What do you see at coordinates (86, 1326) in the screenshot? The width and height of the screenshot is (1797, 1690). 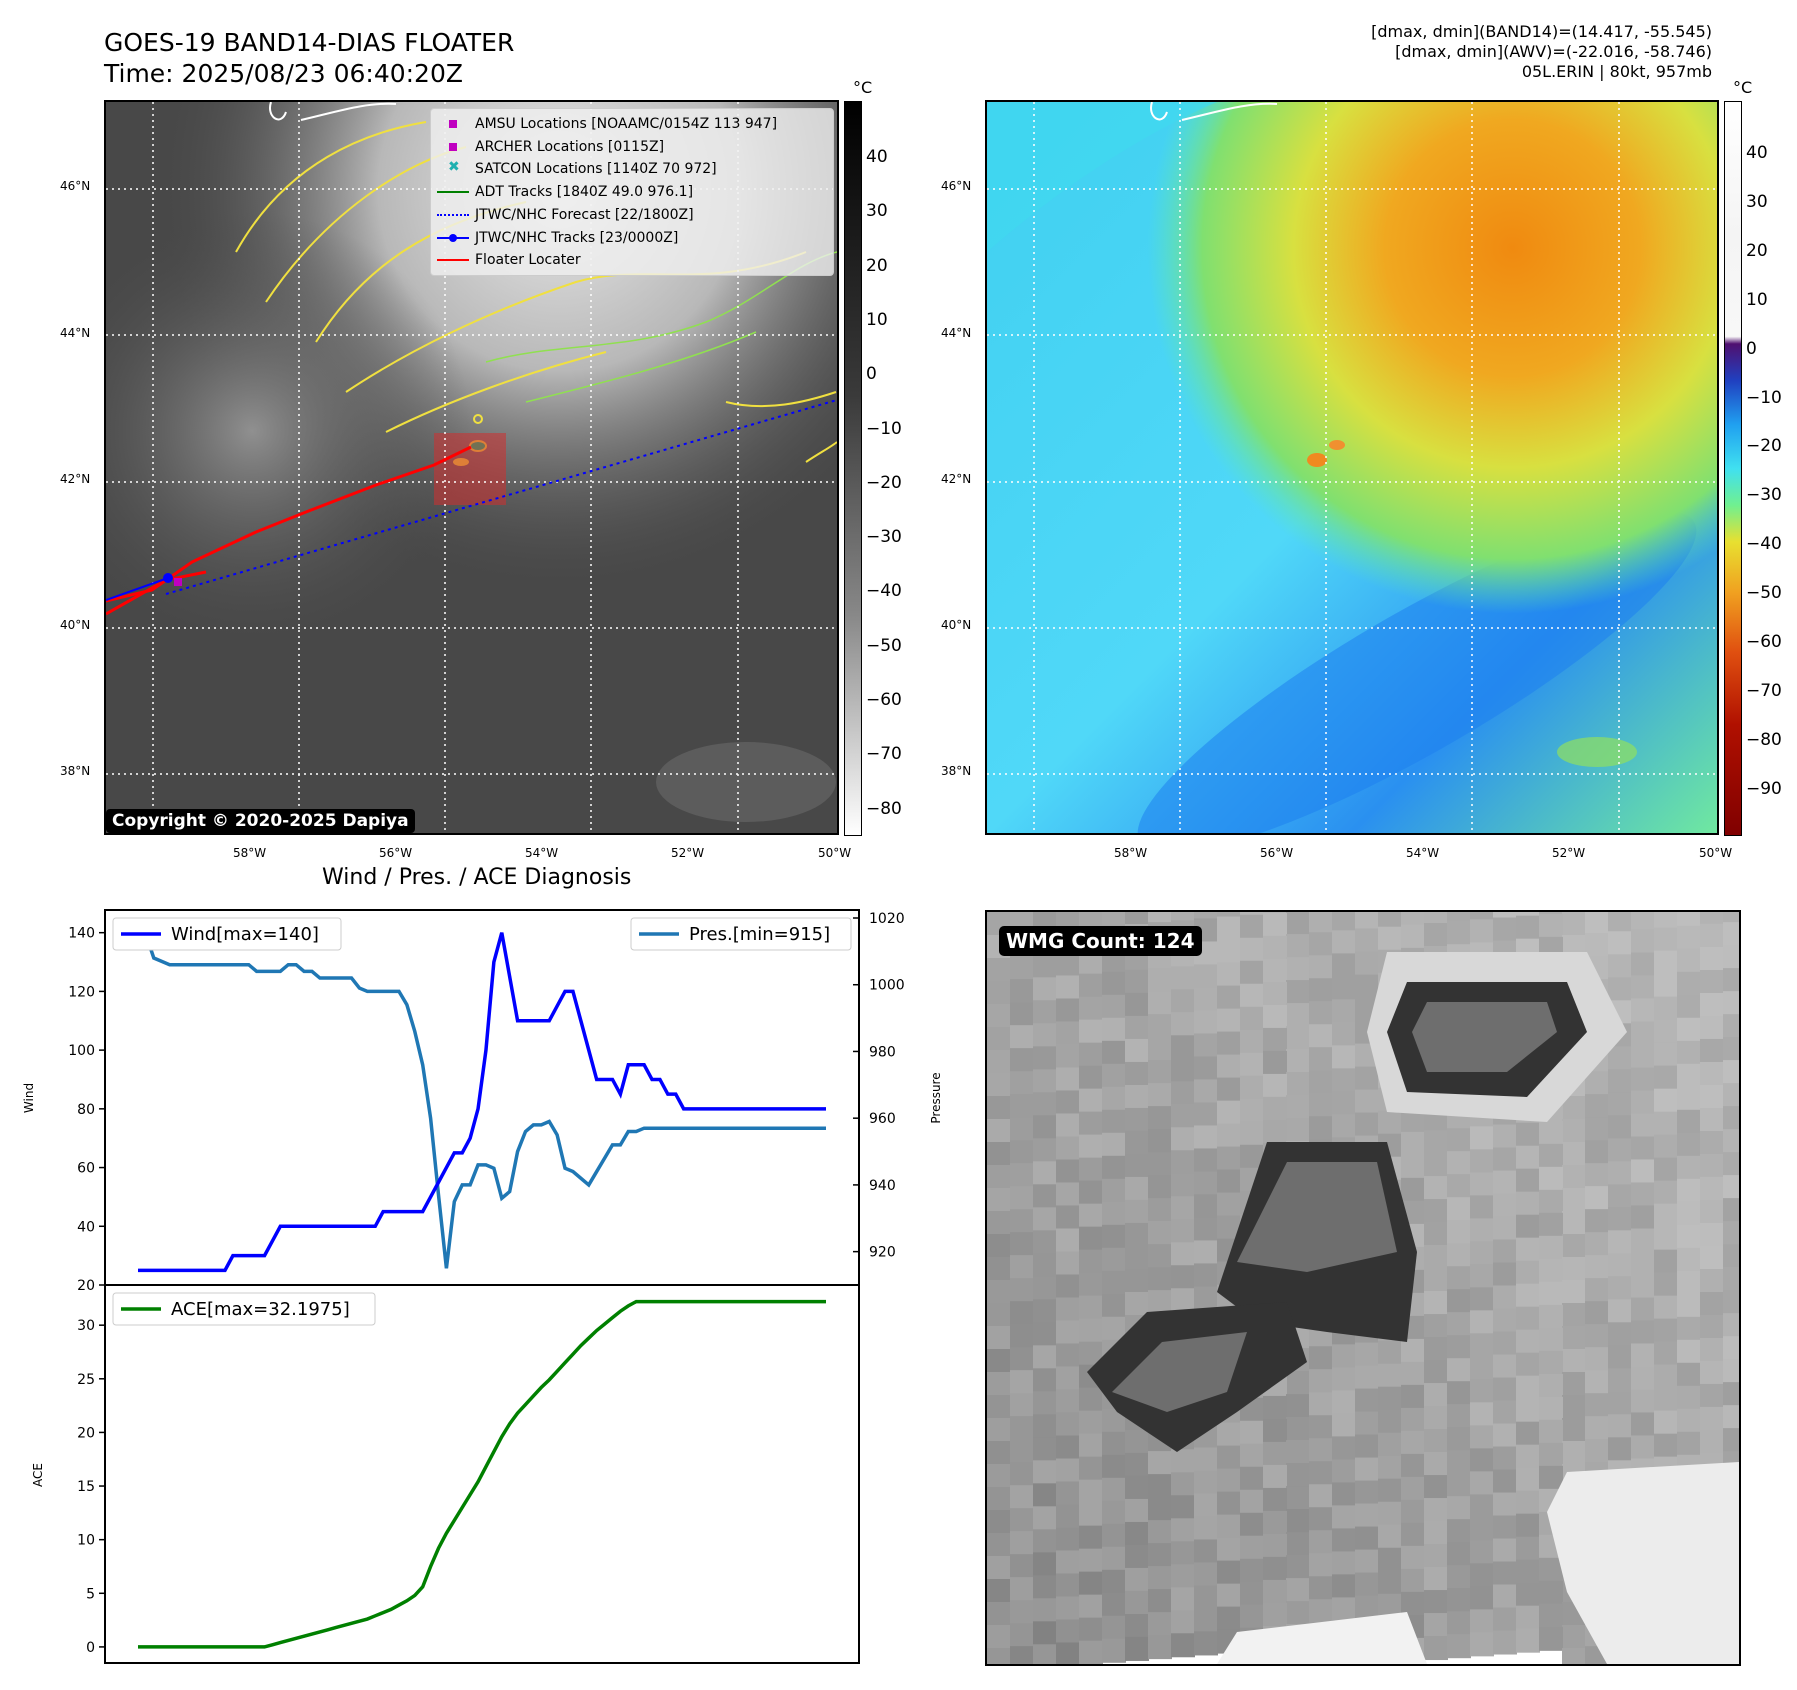 I see `ace-tick-label: 30` at bounding box center [86, 1326].